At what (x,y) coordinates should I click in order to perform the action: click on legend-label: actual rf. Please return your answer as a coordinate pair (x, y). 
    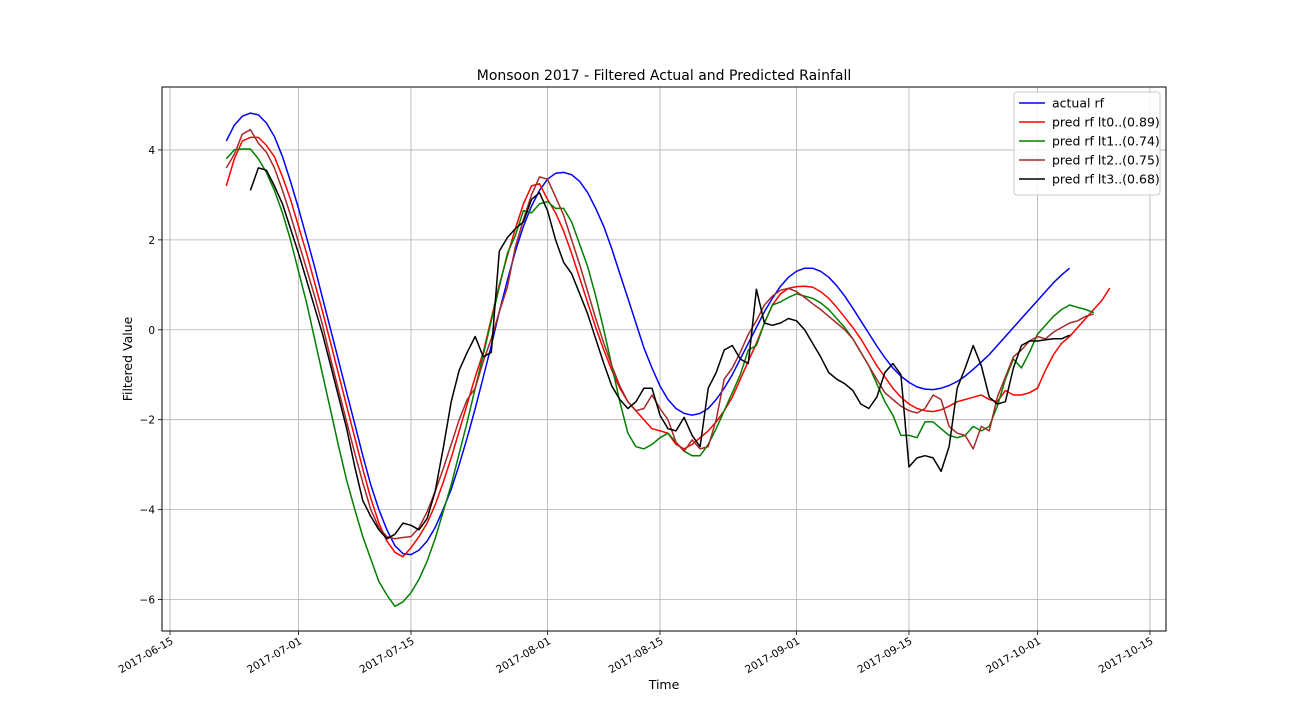
    Looking at the image, I should click on (1078, 103).